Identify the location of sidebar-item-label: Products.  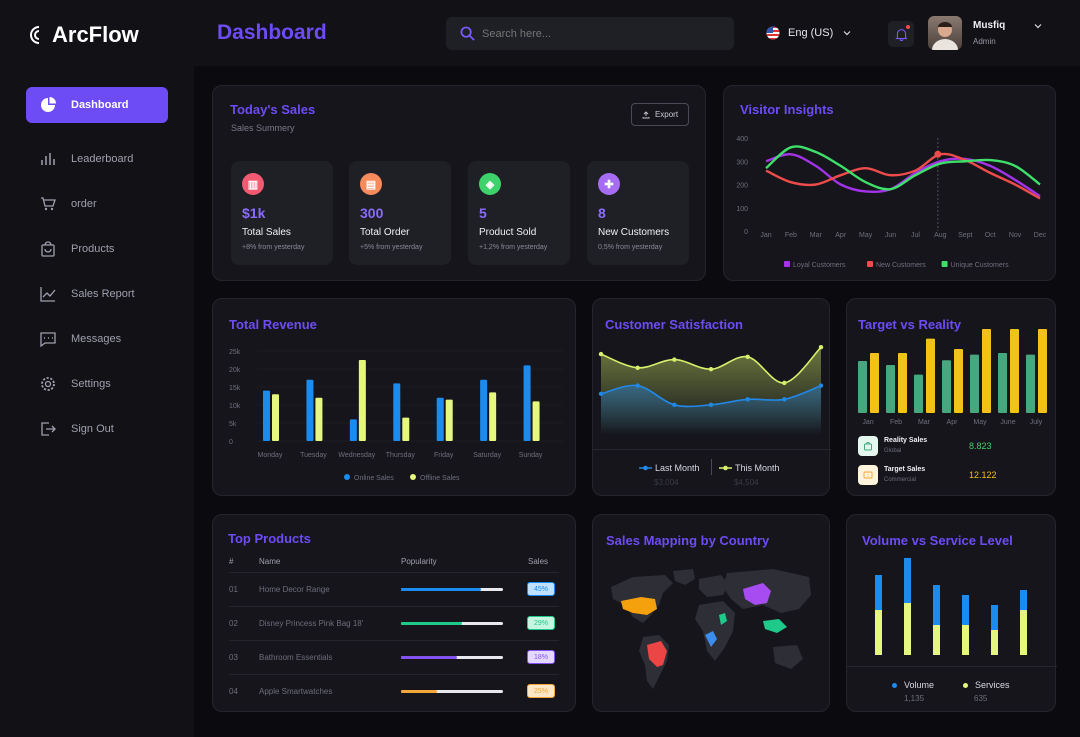
(93, 249).